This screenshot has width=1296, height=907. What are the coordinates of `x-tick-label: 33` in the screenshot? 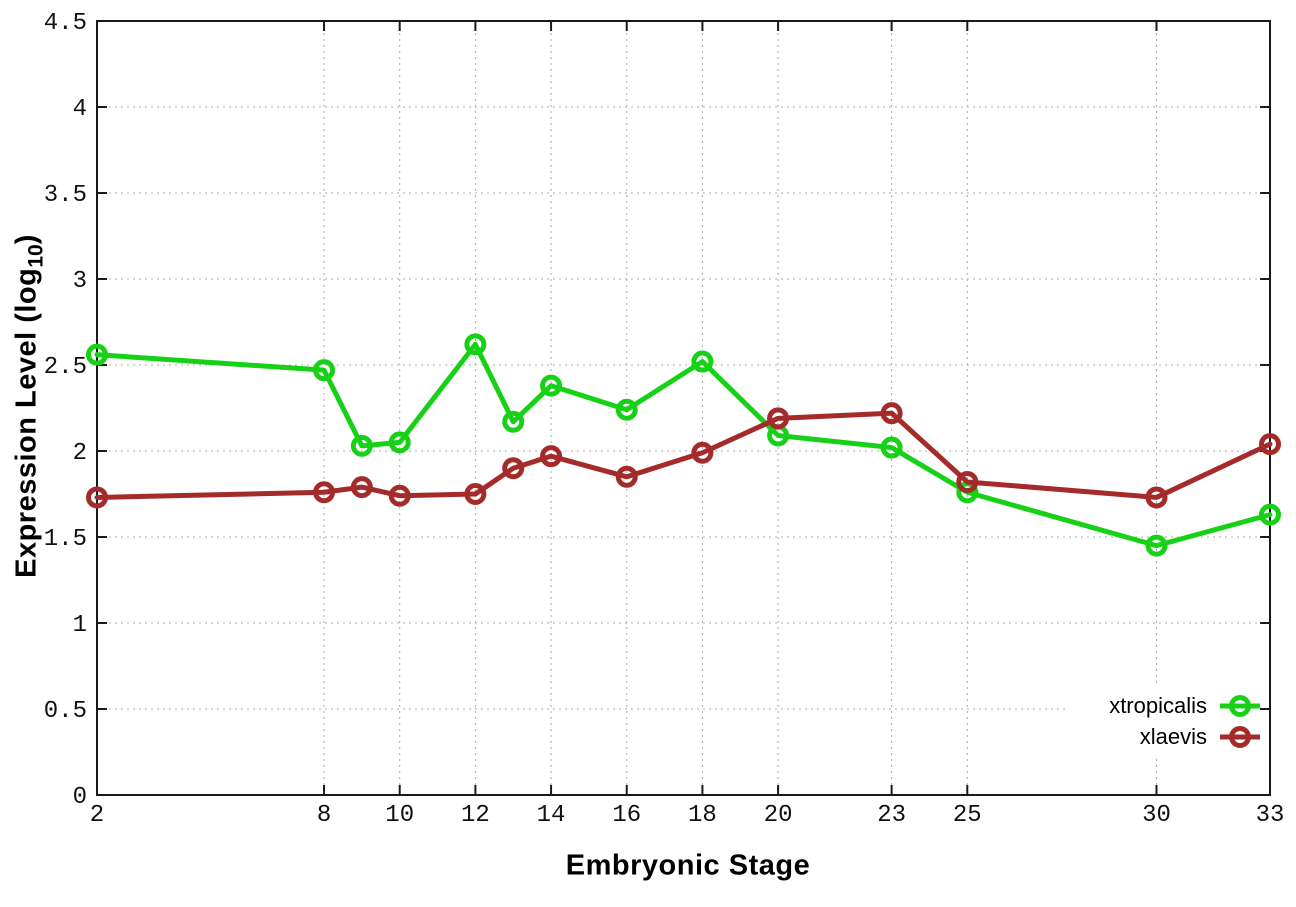 It's located at (1270, 815).